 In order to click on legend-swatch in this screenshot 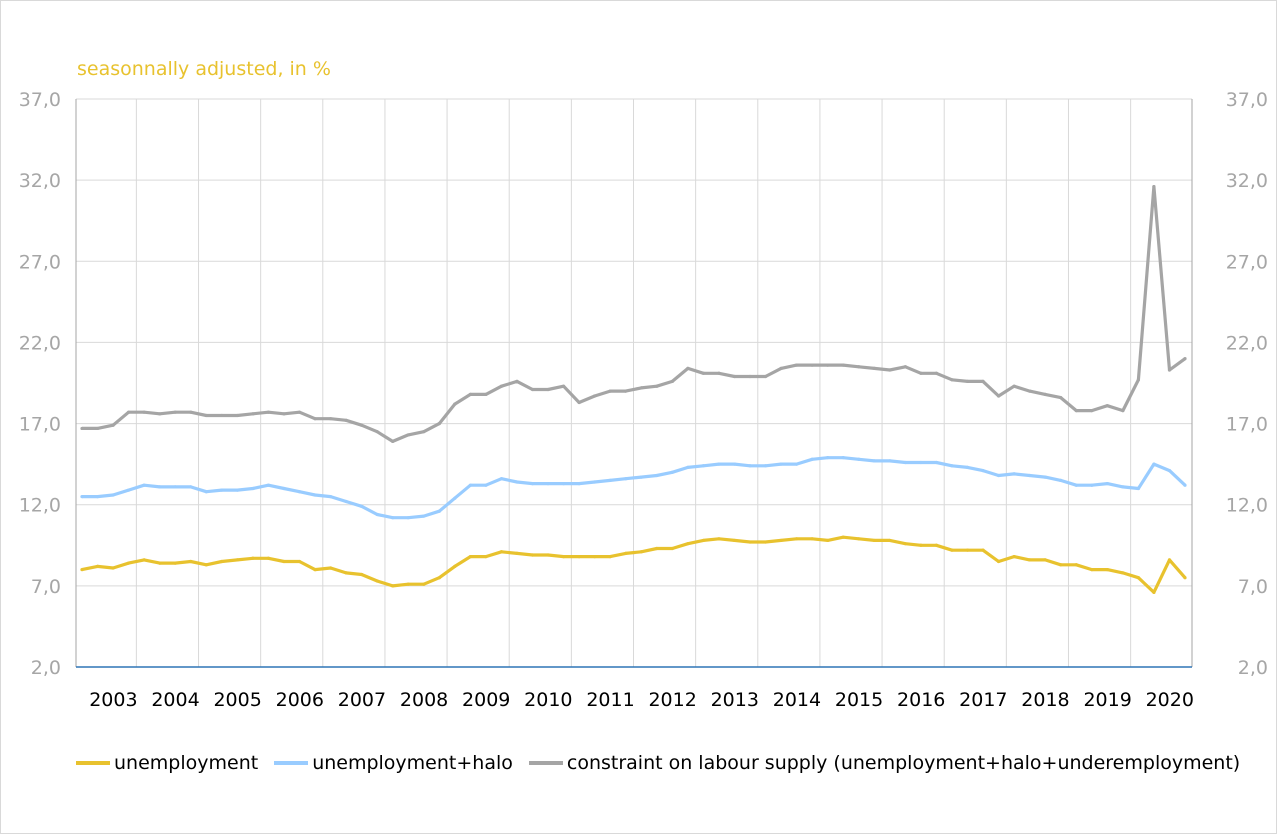, I will do `click(545, 763)`.